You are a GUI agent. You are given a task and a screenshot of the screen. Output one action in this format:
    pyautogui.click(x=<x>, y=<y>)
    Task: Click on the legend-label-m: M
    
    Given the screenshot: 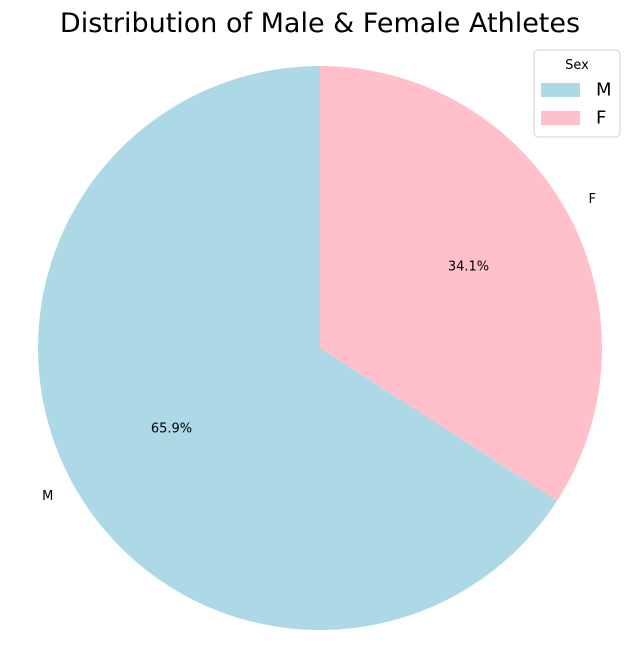 What is the action you would take?
    pyautogui.click(x=604, y=90)
    